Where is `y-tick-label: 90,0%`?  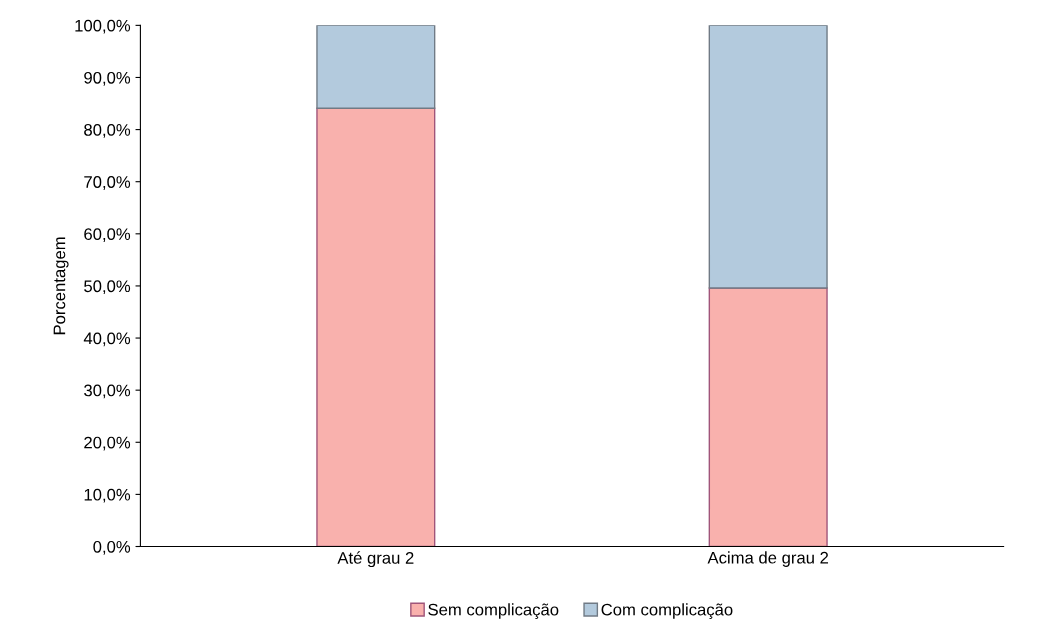
y-tick-label: 90,0% is located at coordinates (107, 78).